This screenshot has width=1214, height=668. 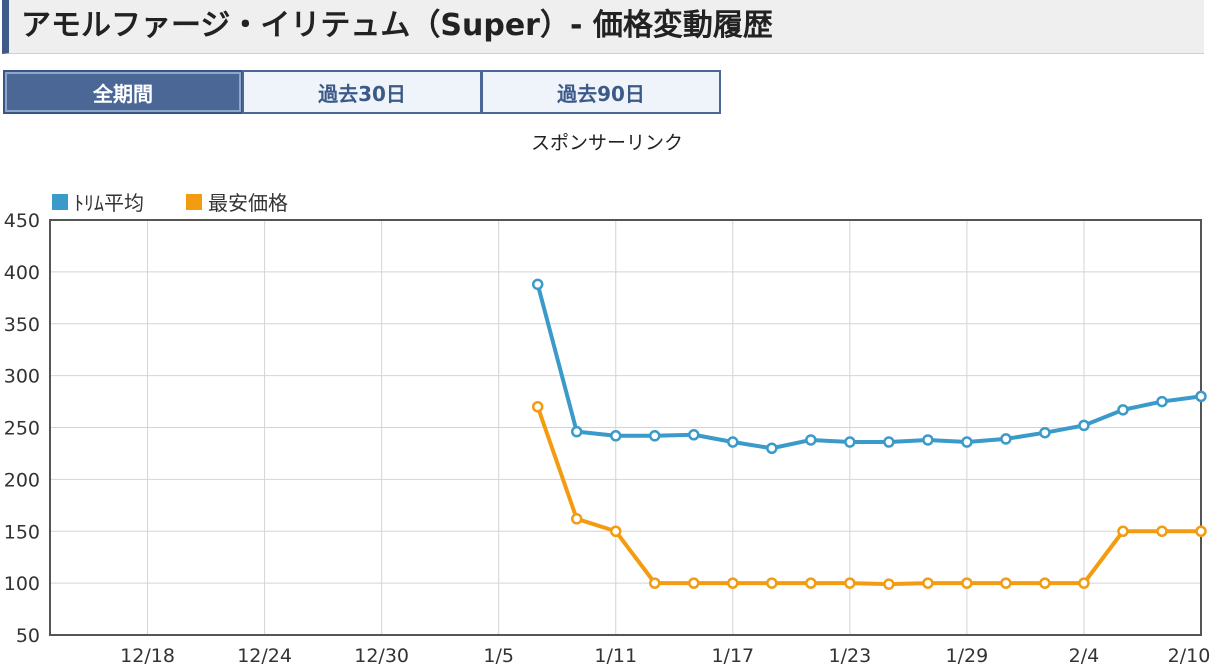 I want to click on x-tick-label: 12/18, so click(x=147, y=656).